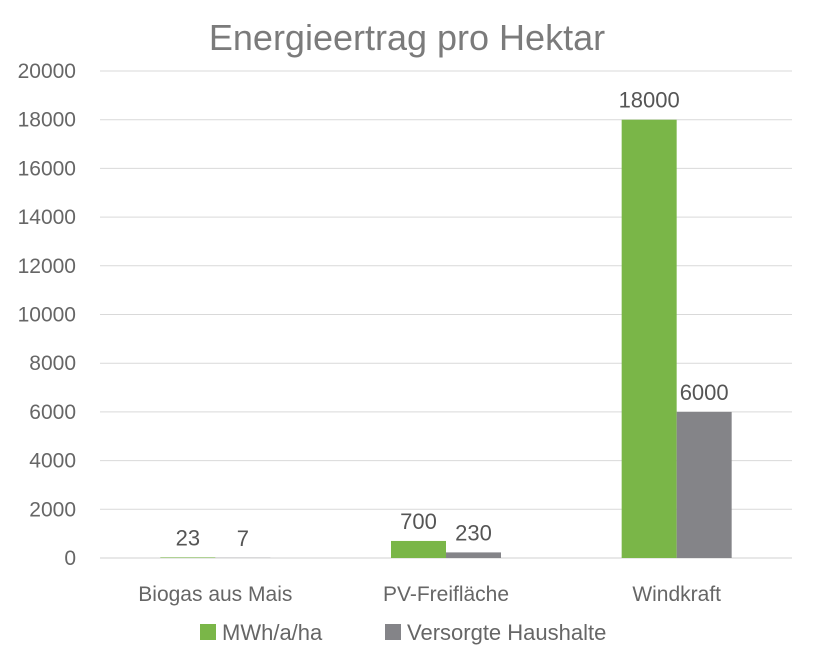 The height and width of the screenshot is (659, 829). What do you see at coordinates (215, 594) in the screenshot?
I see `x-category-label: Biogas aus Mais` at bounding box center [215, 594].